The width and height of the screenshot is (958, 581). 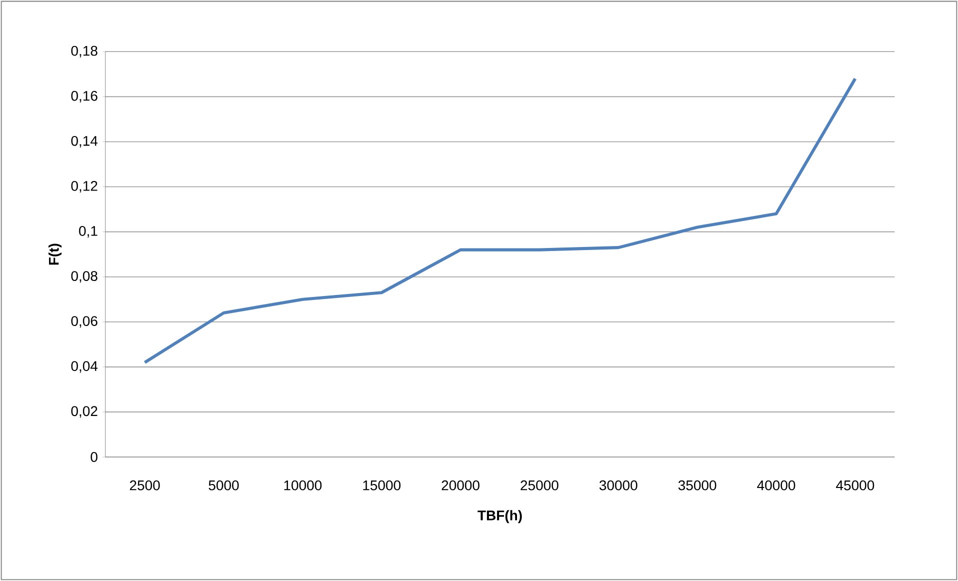 What do you see at coordinates (223, 485) in the screenshot?
I see `x-tick-label: 5000` at bounding box center [223, 485].